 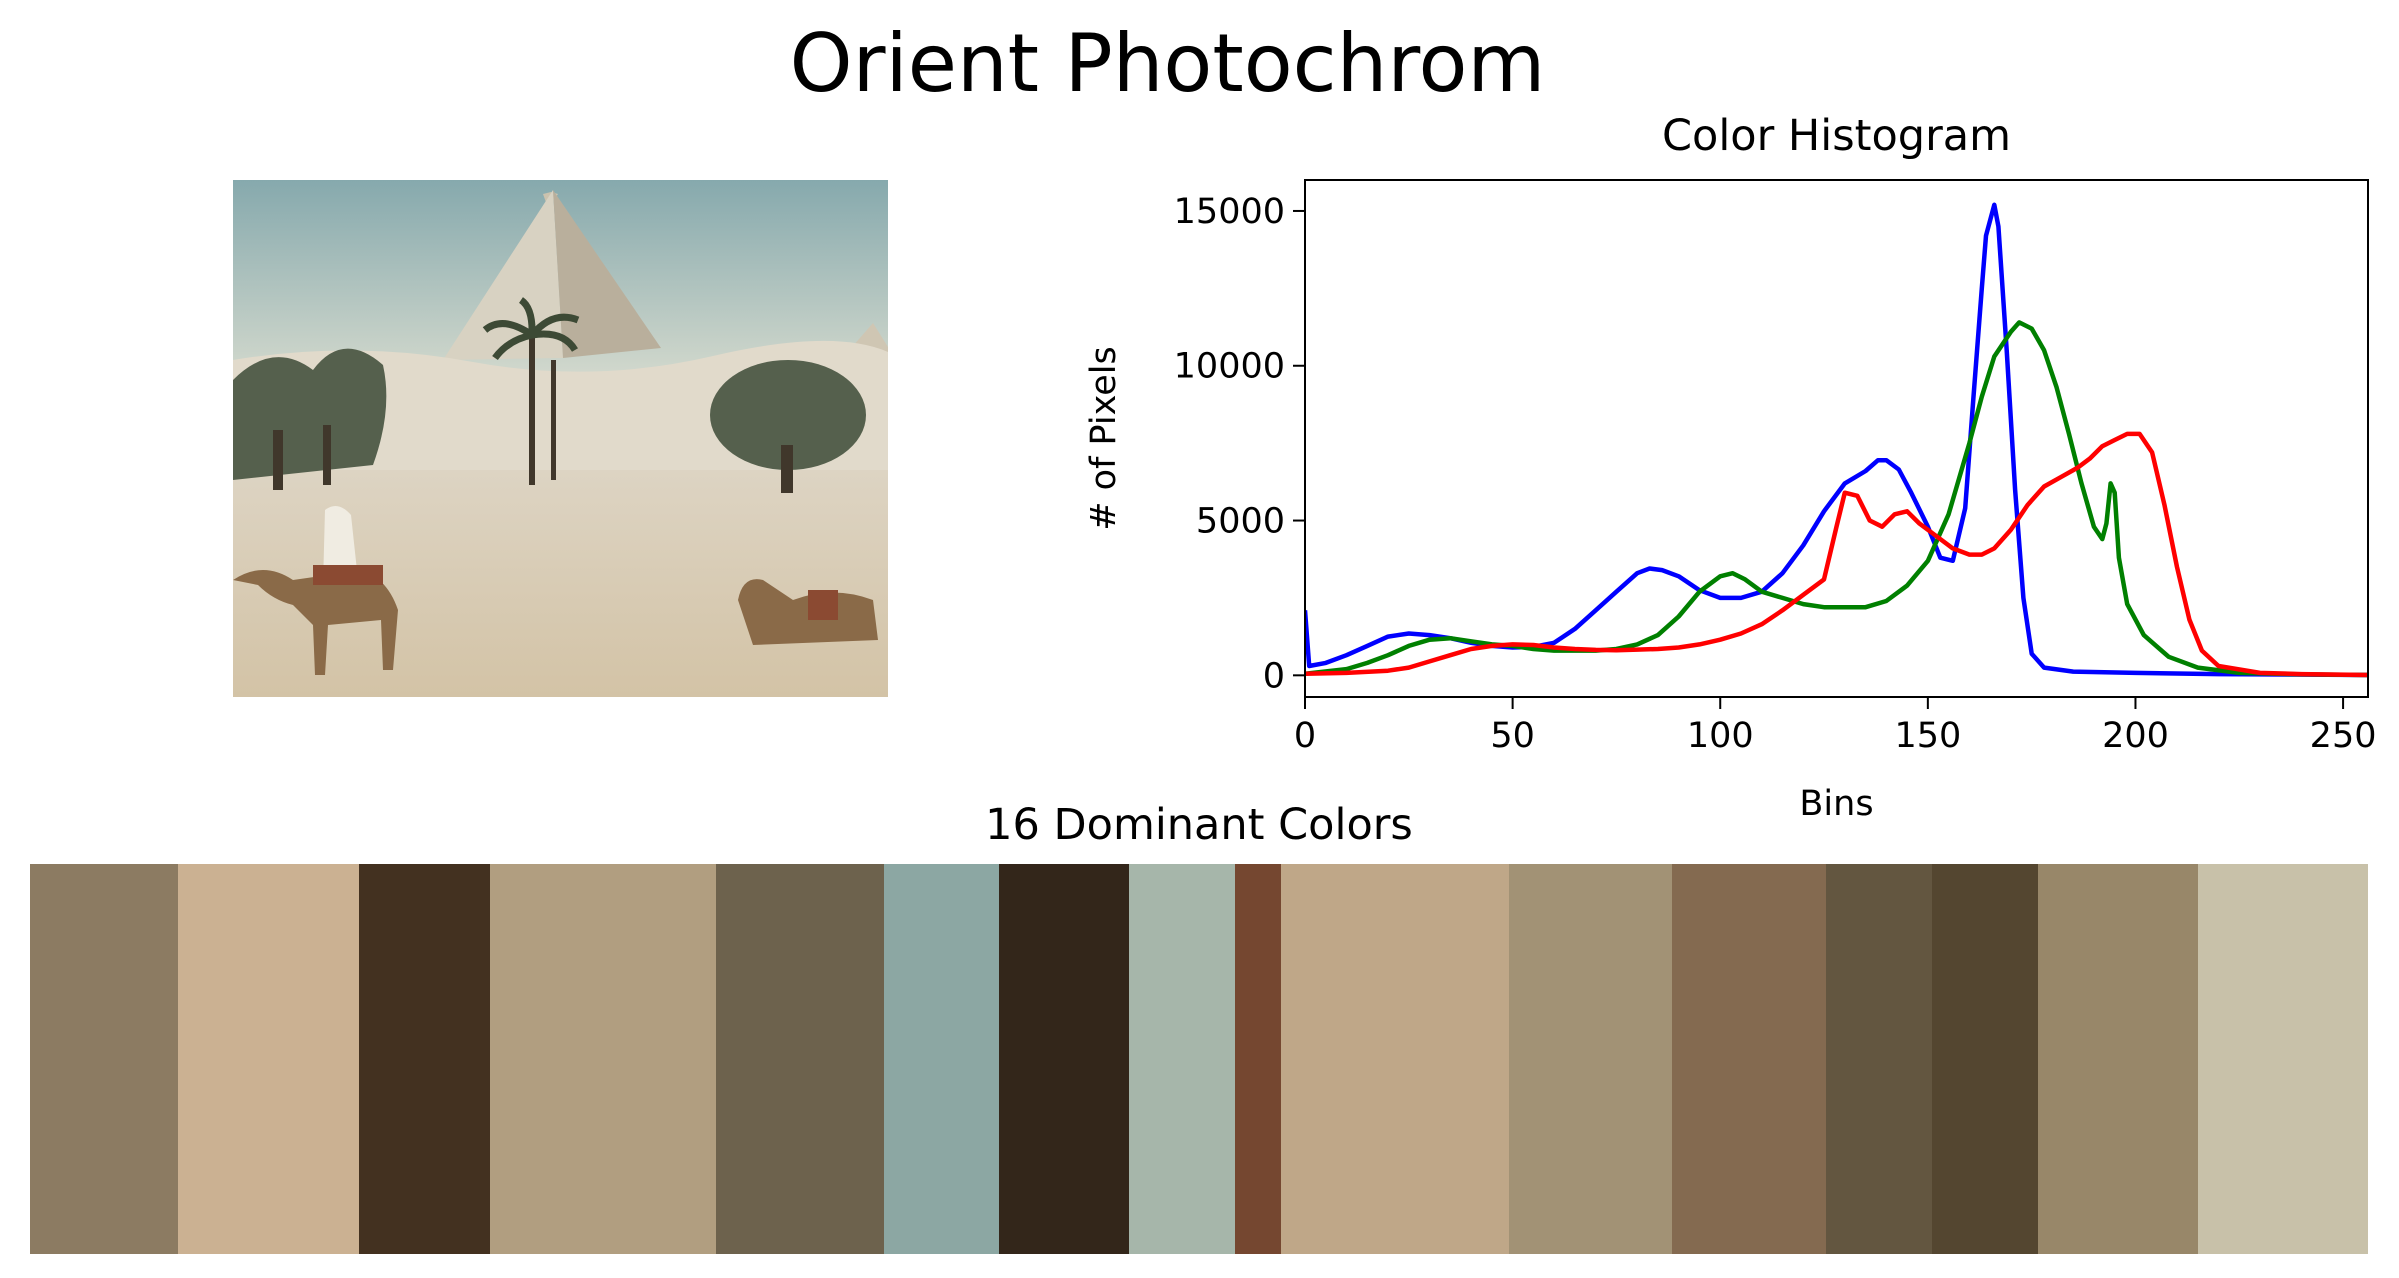 I want to click on x-tick-label-100: 100, so click(x=1720, y=736).